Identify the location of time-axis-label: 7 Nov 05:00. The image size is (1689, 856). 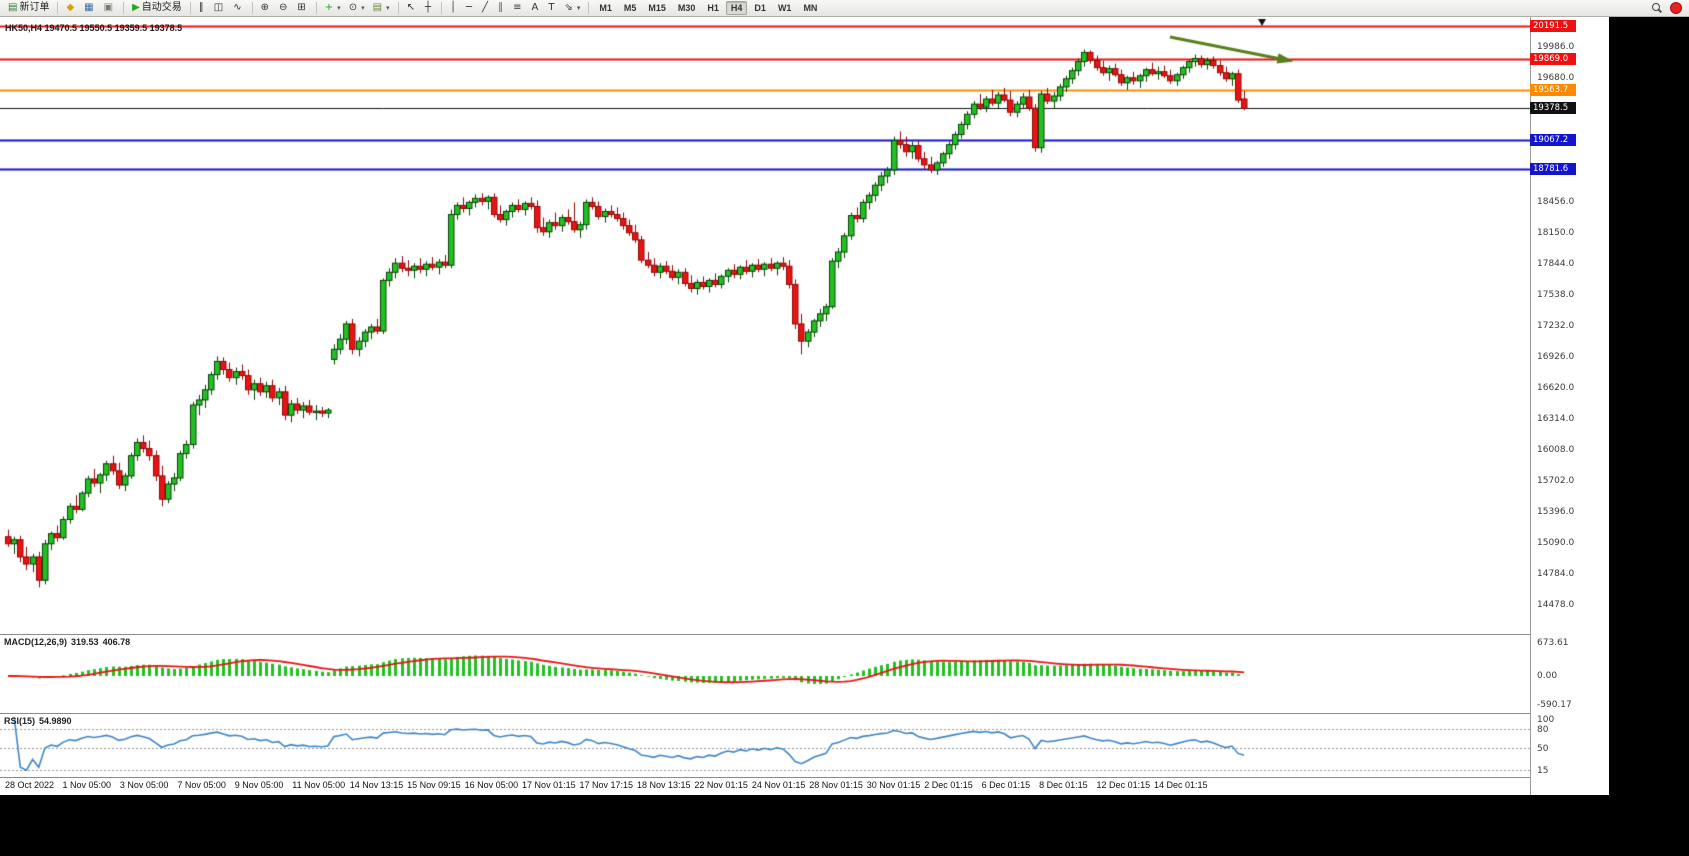
(201, 785).